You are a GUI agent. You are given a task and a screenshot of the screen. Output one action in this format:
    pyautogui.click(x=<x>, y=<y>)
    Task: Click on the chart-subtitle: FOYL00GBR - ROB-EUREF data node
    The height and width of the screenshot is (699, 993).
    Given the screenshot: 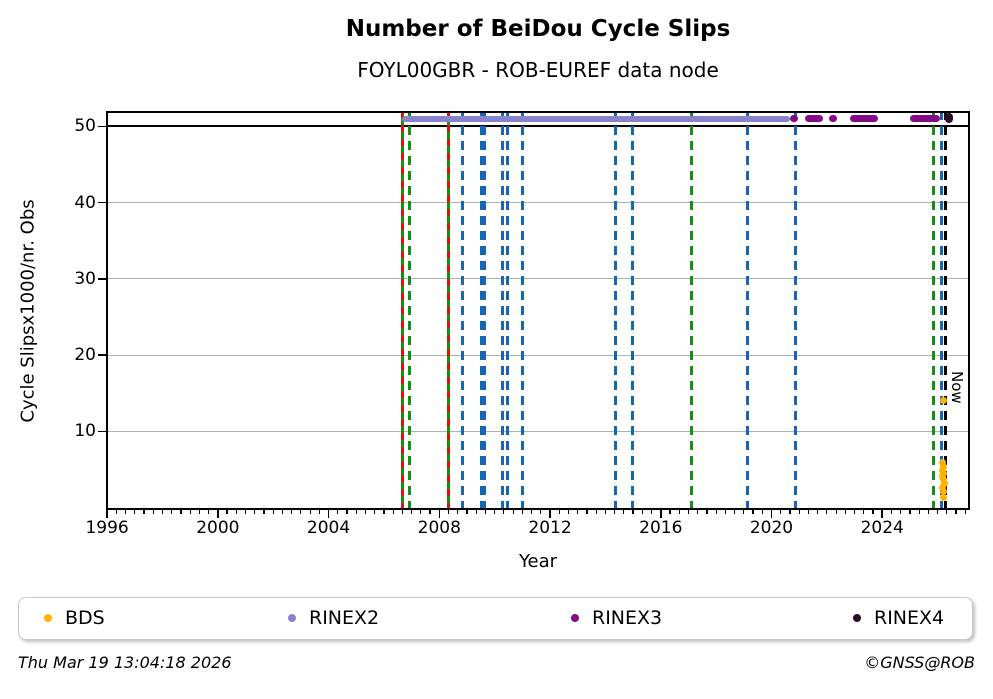 What is the action you would take?
    pyautogui.click(x=538, y=70)
    